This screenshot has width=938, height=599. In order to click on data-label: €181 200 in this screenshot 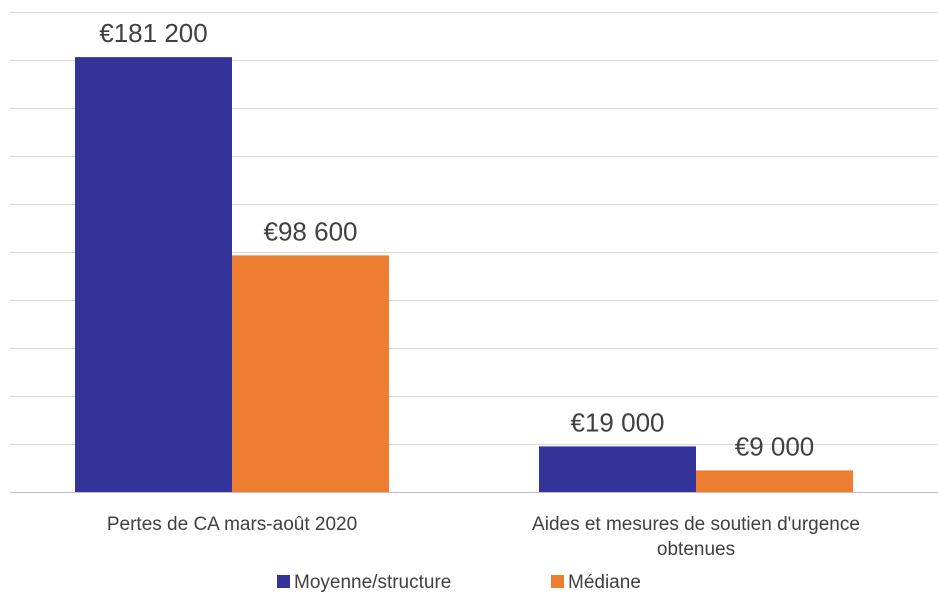, I will do `click(153, 33)`.